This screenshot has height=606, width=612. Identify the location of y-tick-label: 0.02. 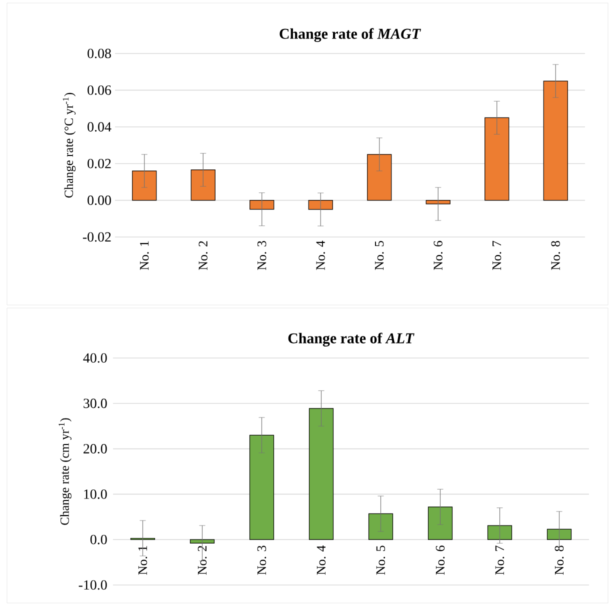
(99, 163).